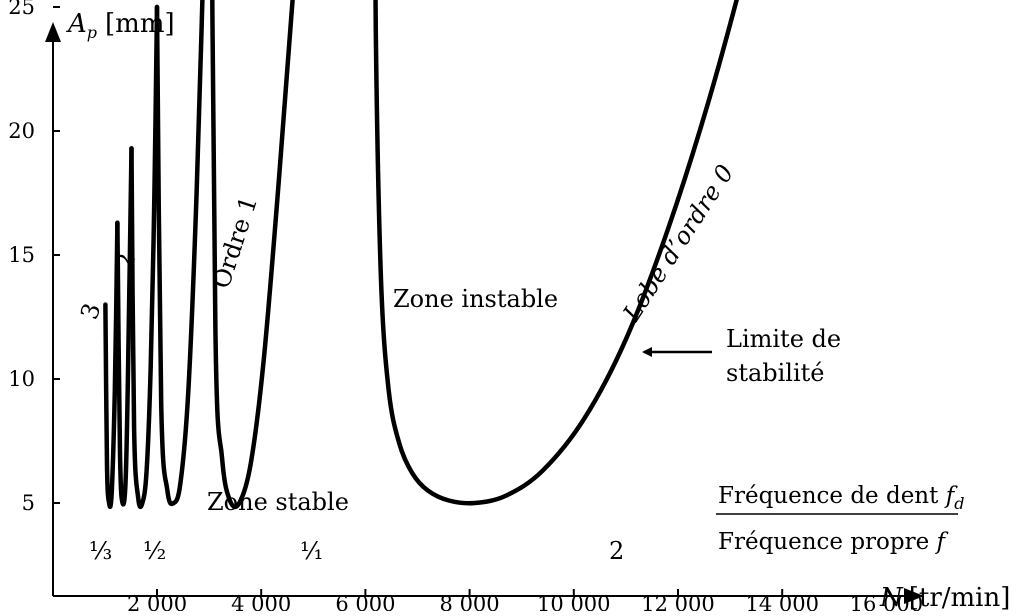 The height and width of the screenshot is (616, 1026). Describe the element at coordinates (311, 551) in the screenshot. I see `ratio-label-one: ¹⁄₁` at that location.